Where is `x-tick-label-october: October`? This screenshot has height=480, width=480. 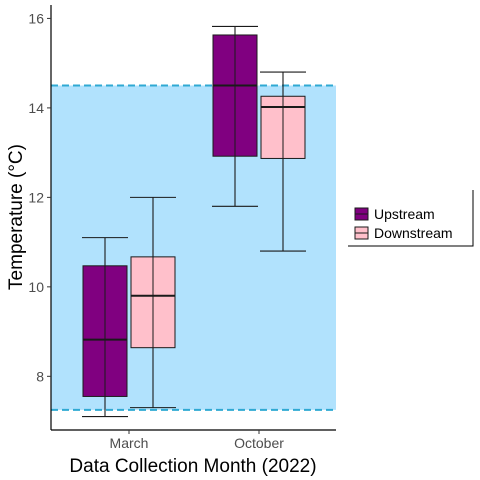 x-tick-label-october: October is located at coordinates (259, 443).